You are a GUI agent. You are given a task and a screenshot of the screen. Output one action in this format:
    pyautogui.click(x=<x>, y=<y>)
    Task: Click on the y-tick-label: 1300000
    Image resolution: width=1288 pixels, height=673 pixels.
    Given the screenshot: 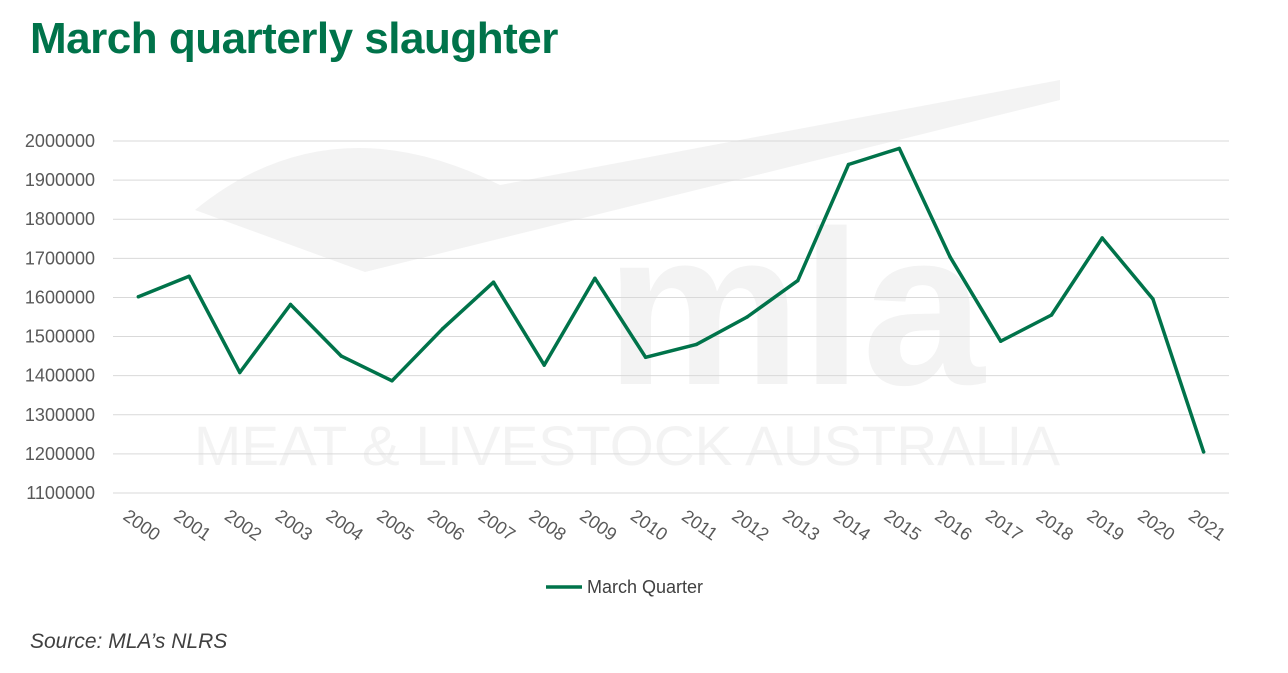 What is the action you would take?
    pyautogui.click(x=60, y=415)
    